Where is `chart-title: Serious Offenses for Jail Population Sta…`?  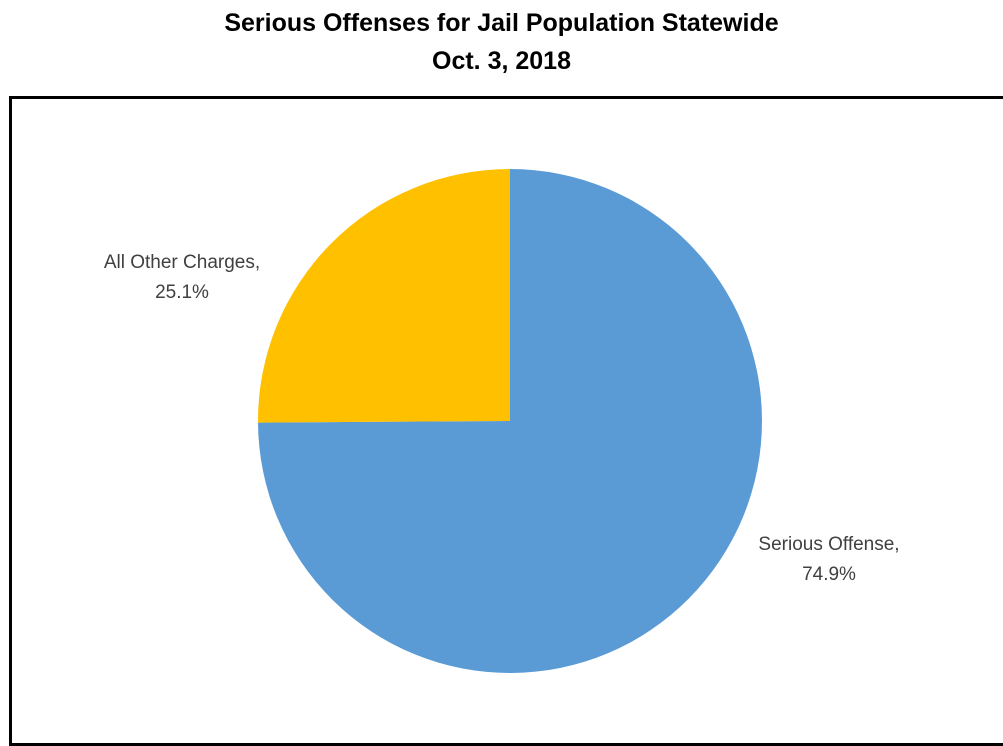 chart-title: Serious Offenses for Jail Population Sta… is located at coordinates (501, 23).